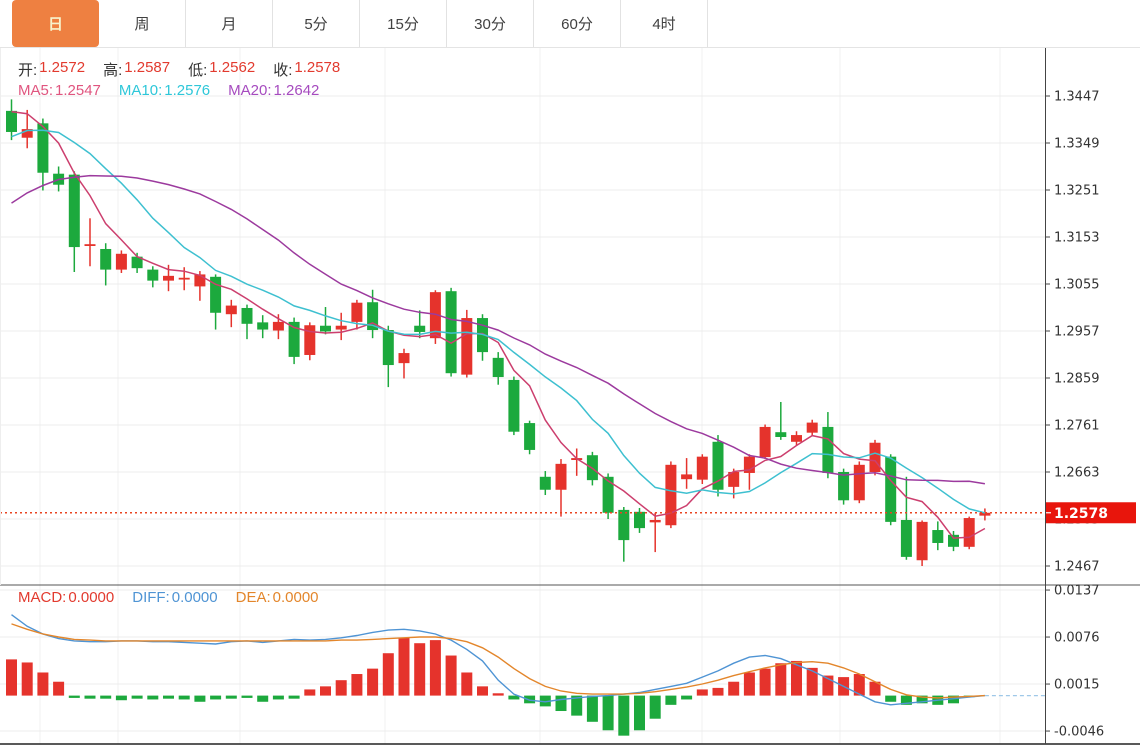 The height and width of the screenshot is (747, 1140). What do you see at coordinates (232, 67) in the screenshot?
I see `low-value: 1.2562` at bounding box center [232, 67].